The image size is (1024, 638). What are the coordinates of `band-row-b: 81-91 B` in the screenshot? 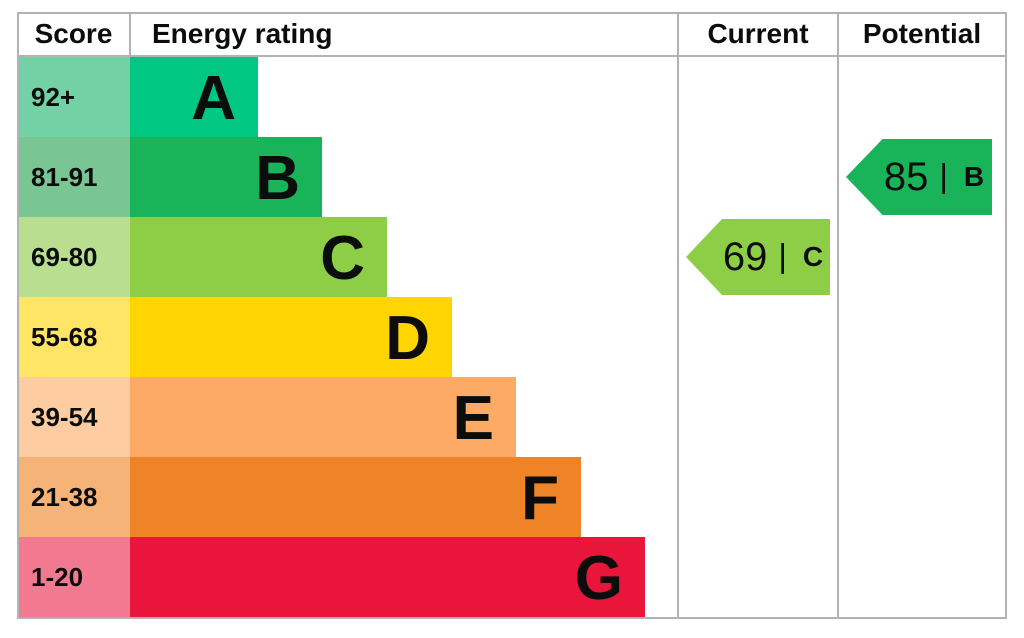 It's located at (512, 177).